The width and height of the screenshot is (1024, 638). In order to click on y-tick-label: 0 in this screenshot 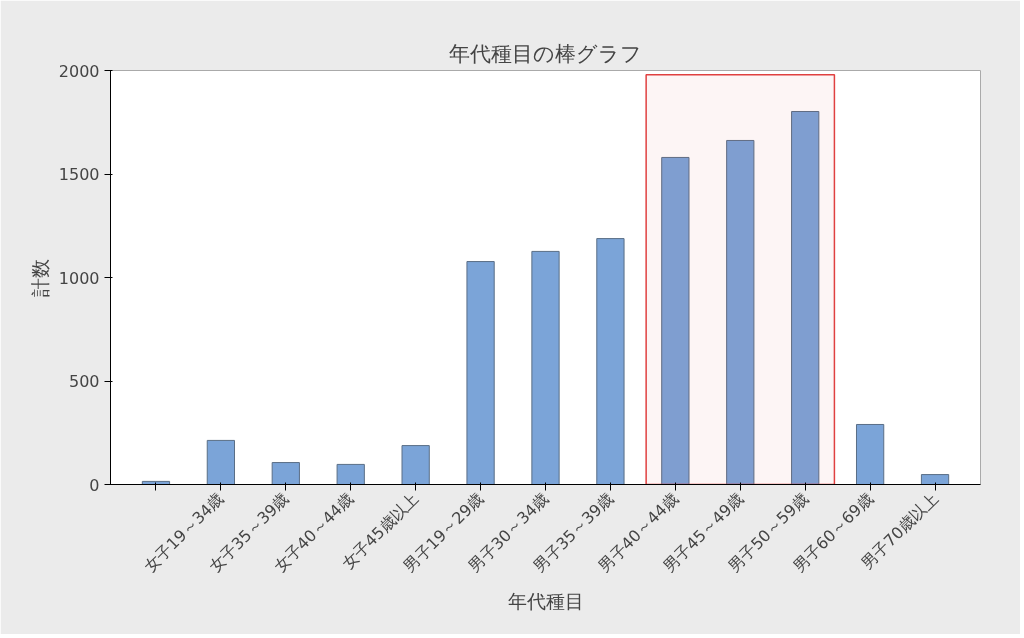, I will do `click(94, 485)`.